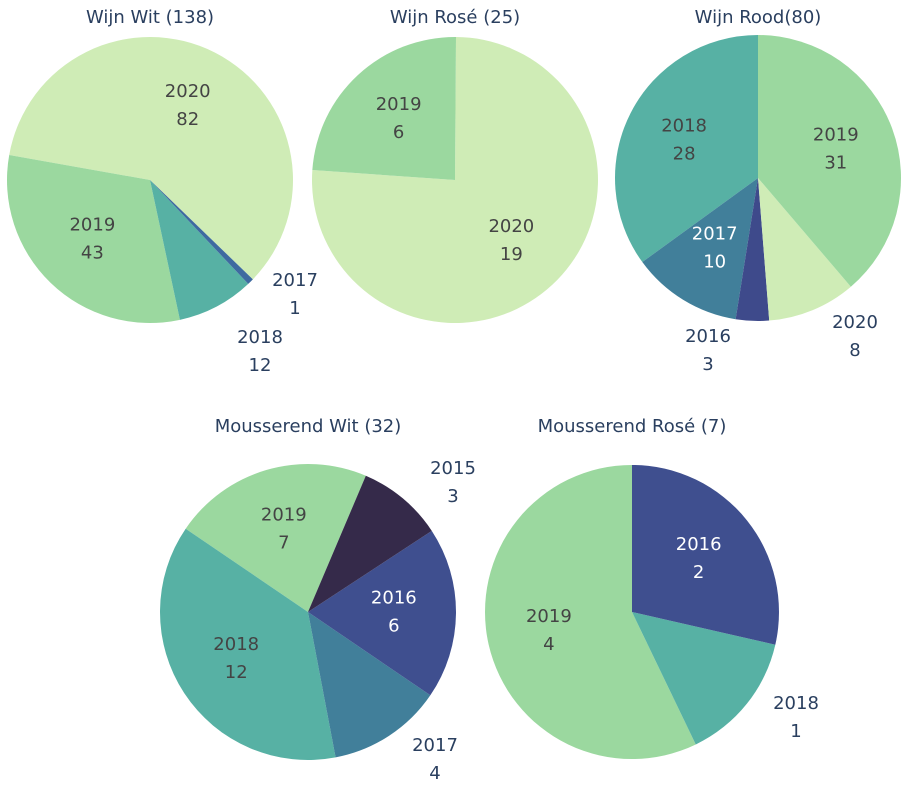 Image resolution: width=902 pixels, height=787 pixels. Describe the element at coordinates (92, 253) in the screenshot. I see `slice-value: 43` at that location.